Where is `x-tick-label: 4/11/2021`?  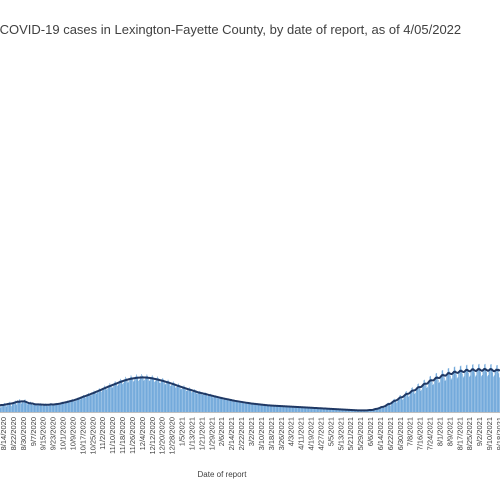
x-tick-label: 4/11/2021 is located at coordinates (301, 433).